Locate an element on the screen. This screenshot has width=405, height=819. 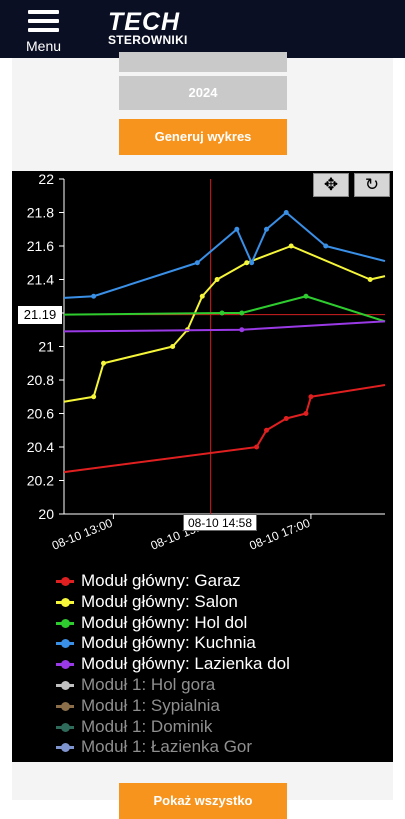
y-tick-label: 20.6 is located at coordinates (40, 414).